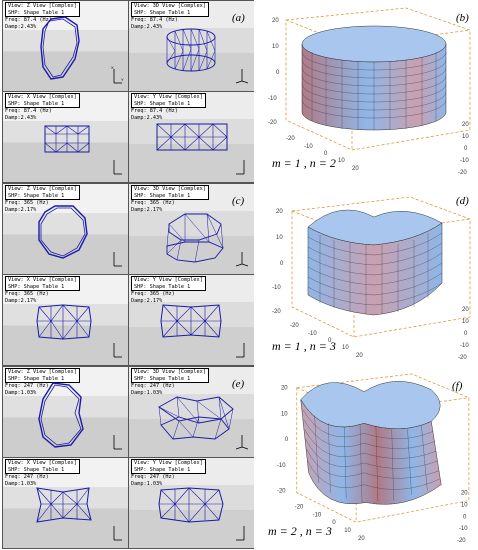 The height and width of the screenshot is (550, 478). What do you see at coordinates (462, 201) in the screenshot?
I see `panel-label-right: (d)` at bounding box center [462, 201].